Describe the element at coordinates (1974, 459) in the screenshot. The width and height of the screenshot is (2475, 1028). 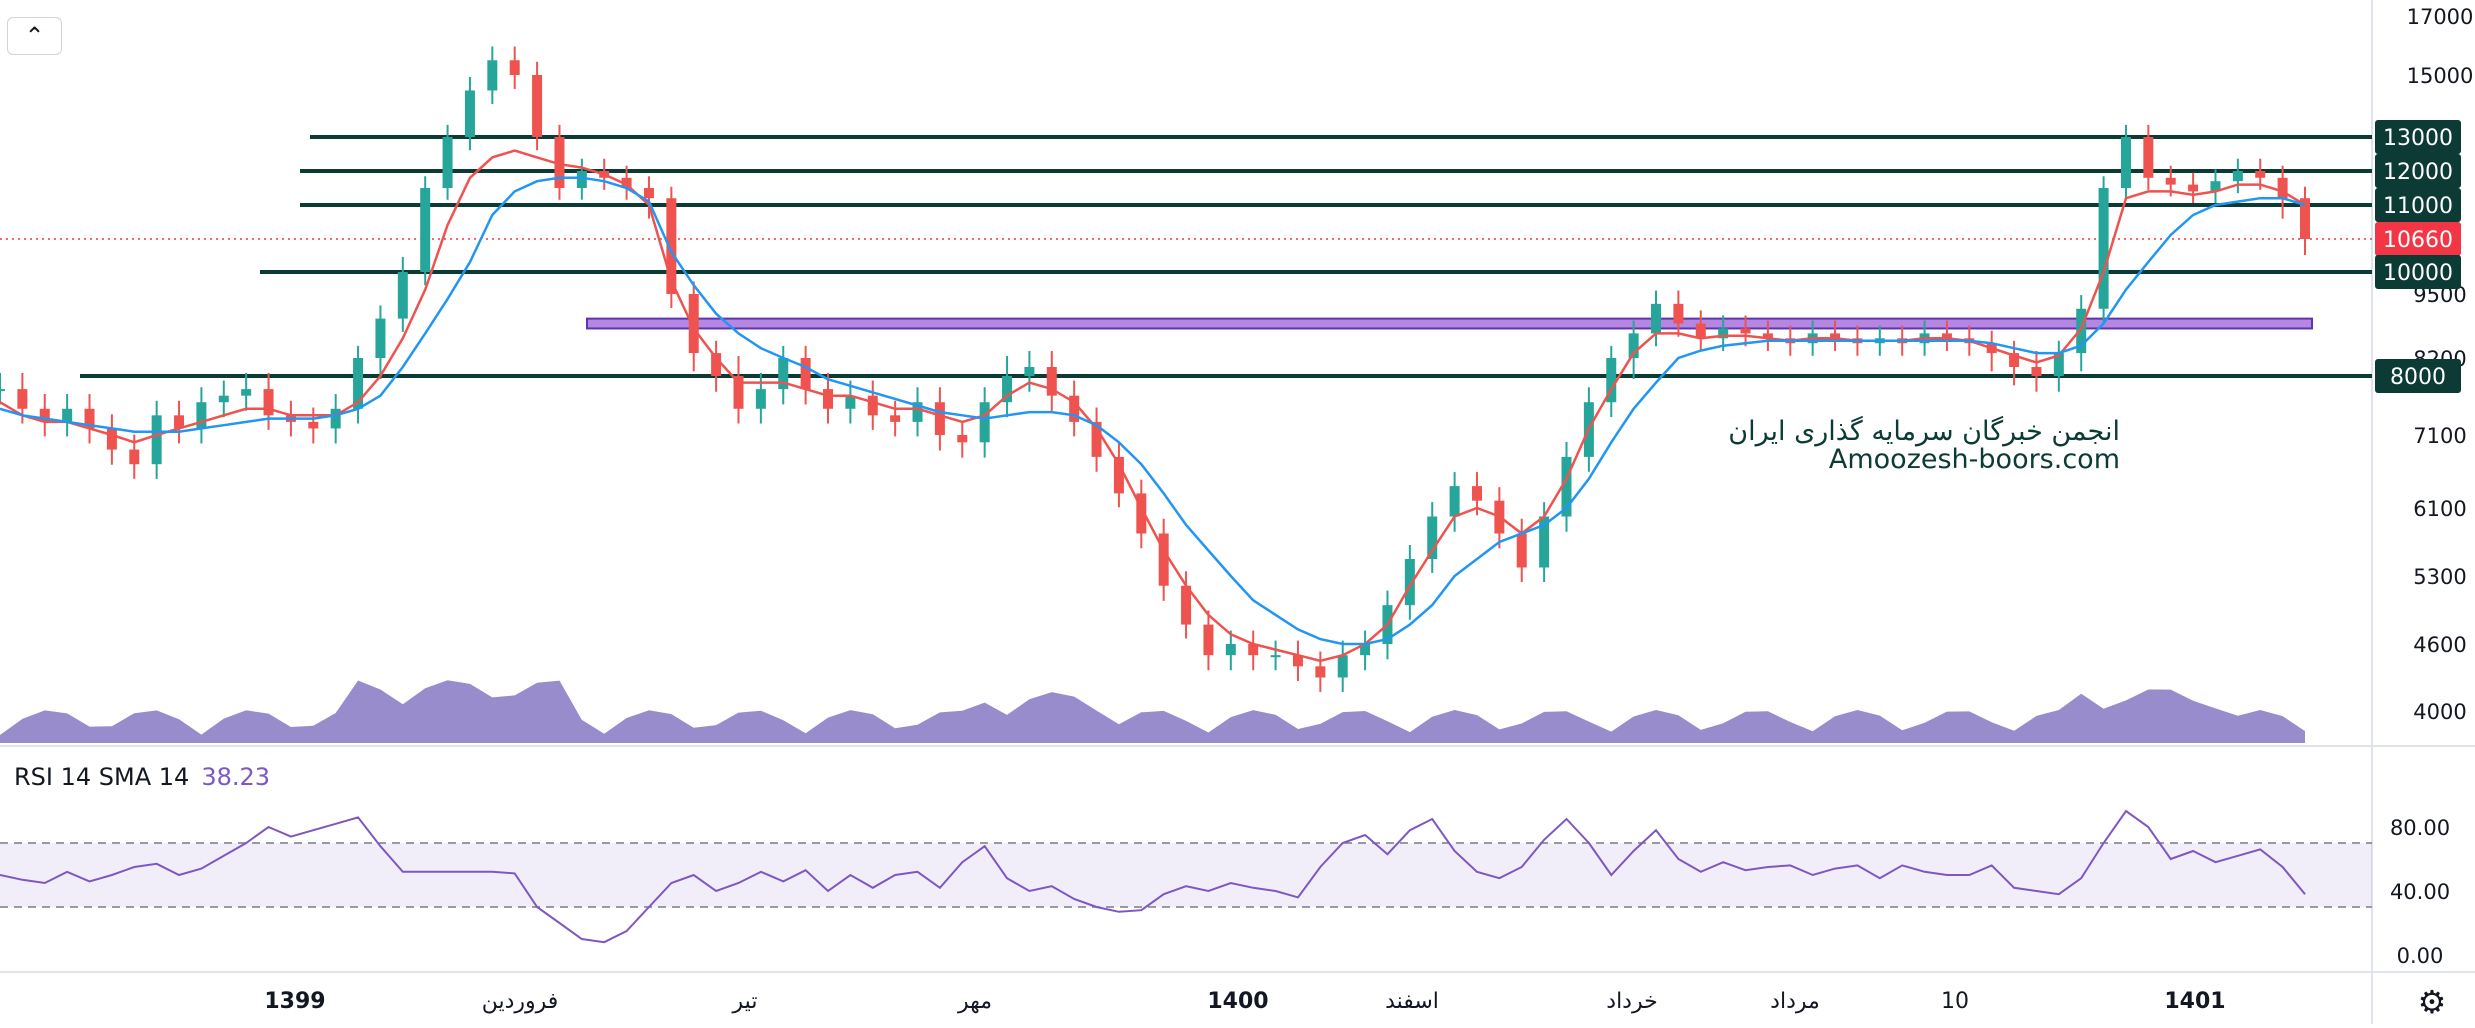
I see `watermark-line2: Amoozesh-boors.com` at that location.